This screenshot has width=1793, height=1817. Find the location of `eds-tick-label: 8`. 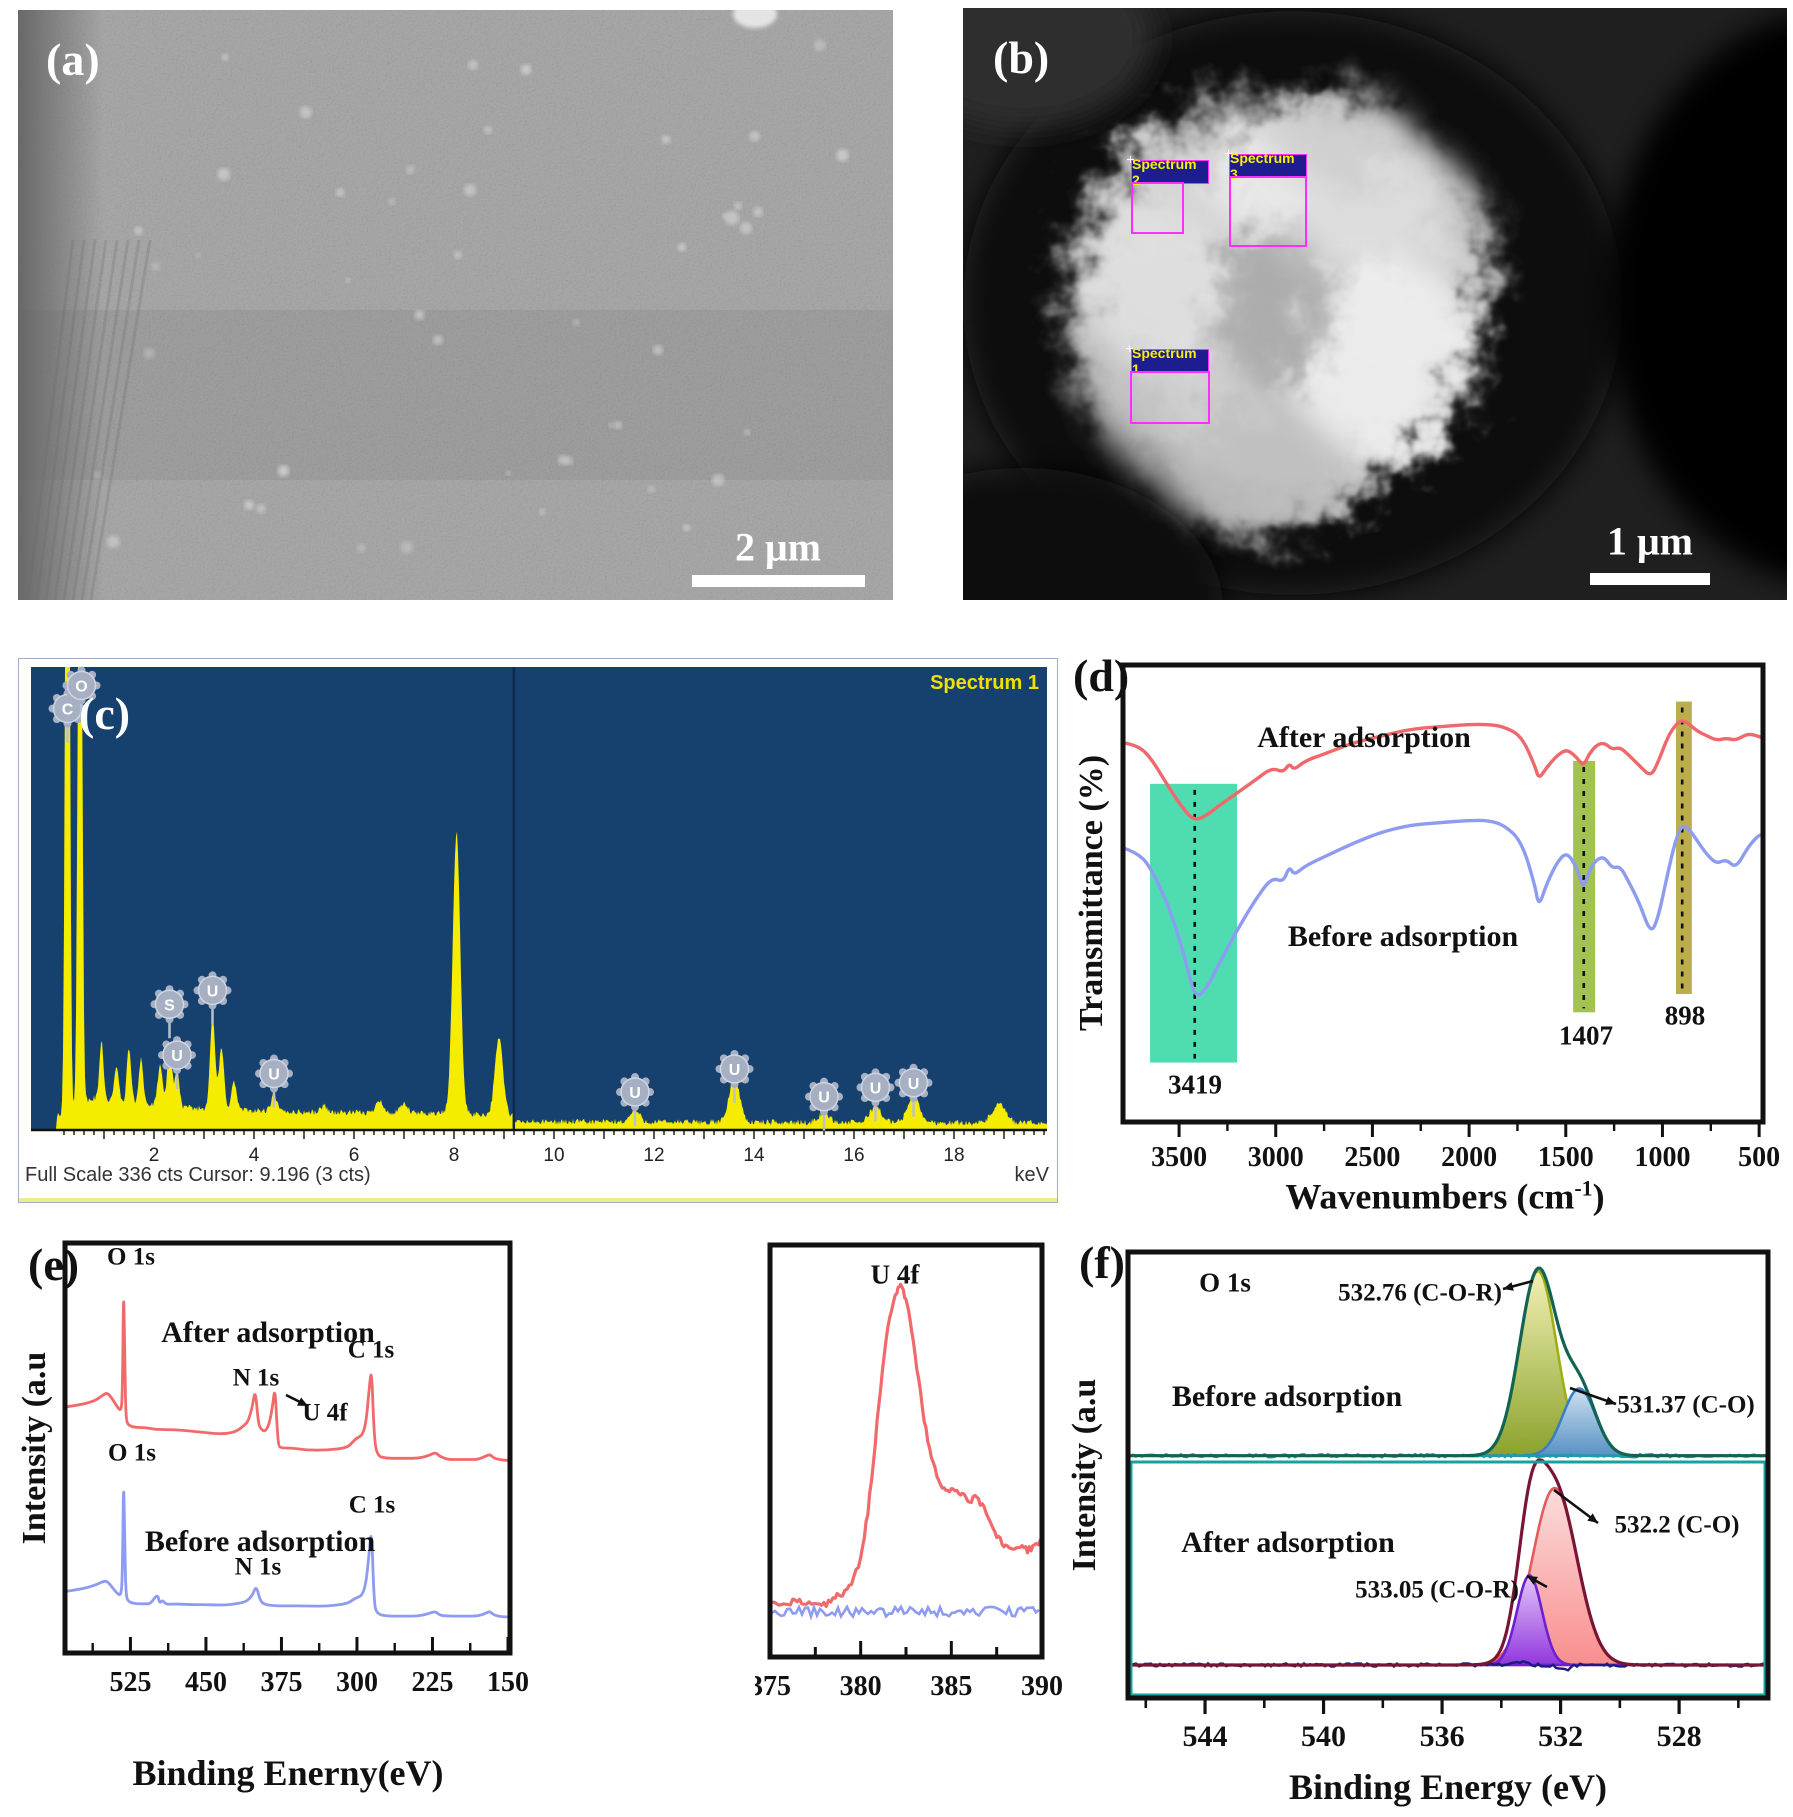

eds-tick-label: 8 is located at coordinates (454, 1155).